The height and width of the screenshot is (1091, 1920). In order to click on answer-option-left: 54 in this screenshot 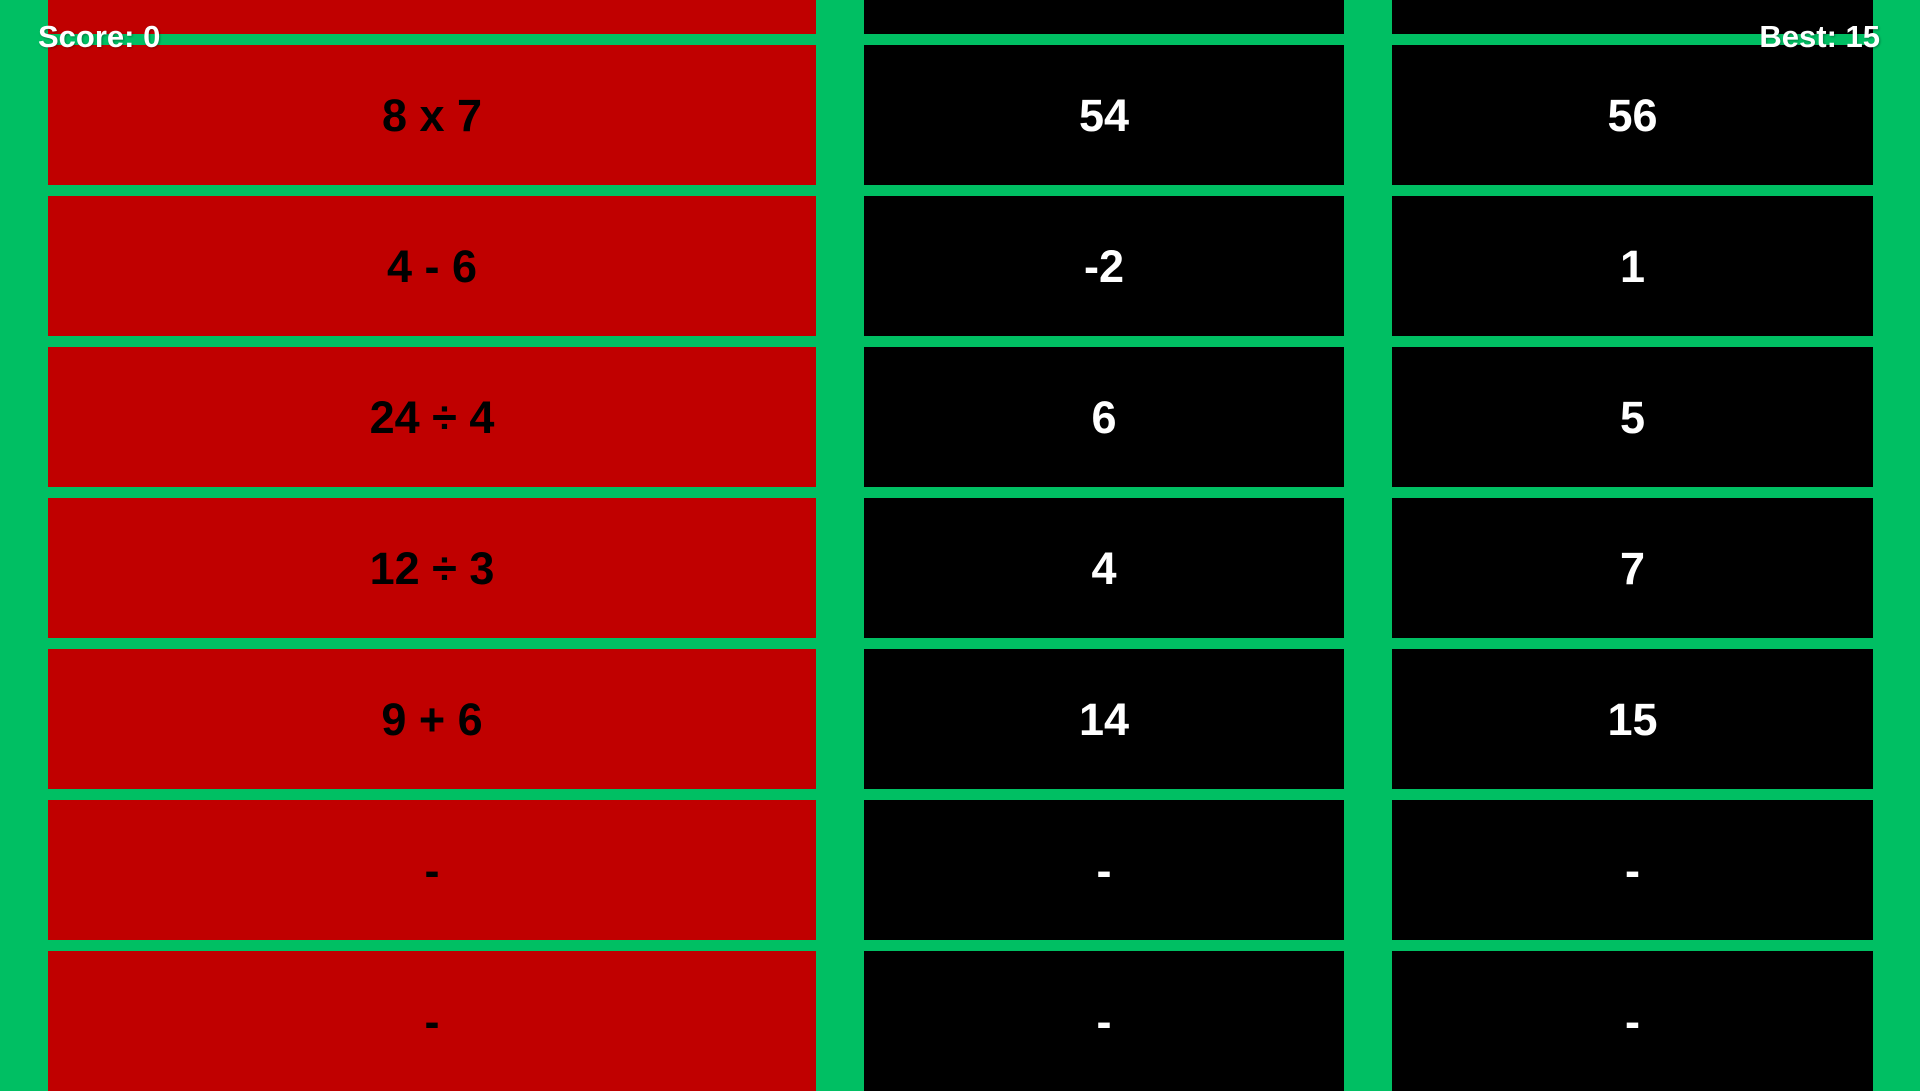, I will do `click(1104, 115)`.